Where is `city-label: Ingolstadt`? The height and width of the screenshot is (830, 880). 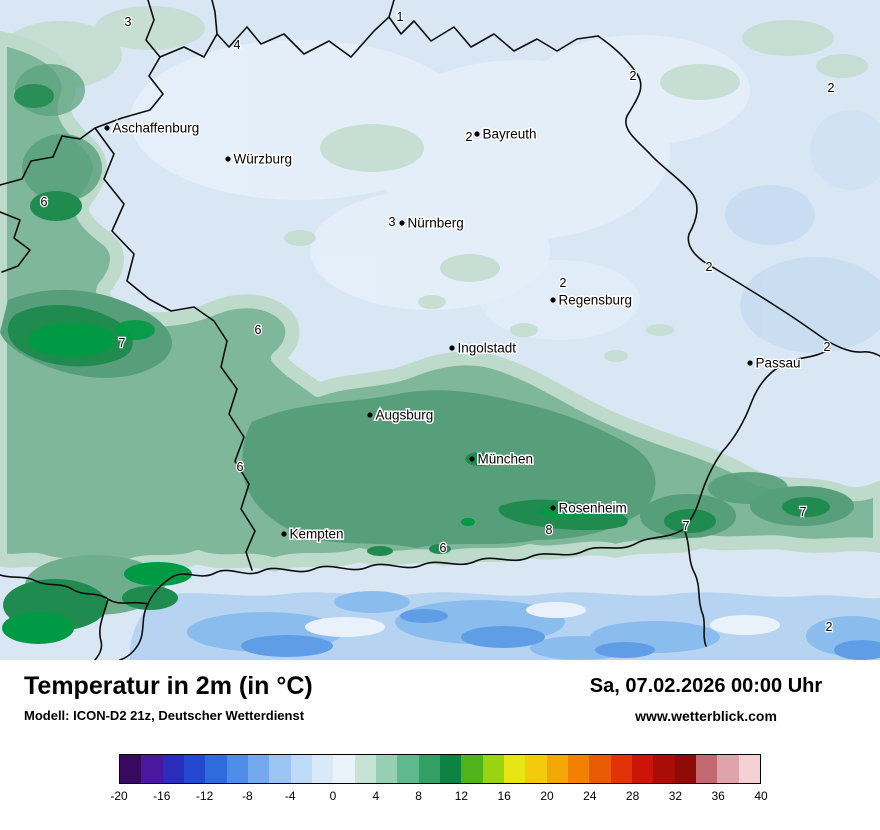
city-label: Ingolstadt is located at coordinates (487, 348).